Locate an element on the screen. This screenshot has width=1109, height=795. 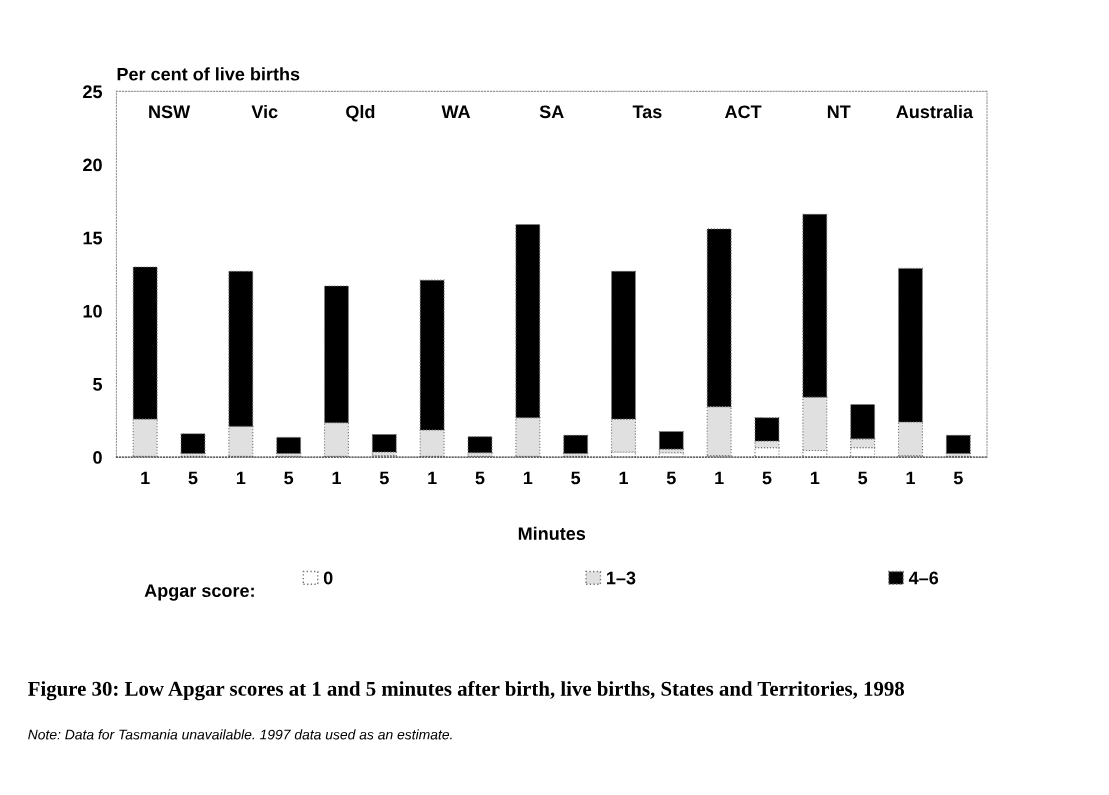
text: Note: Data for Tasmania unavailable. 1997 data used as an estimate. is located at coordinates (240, 734).